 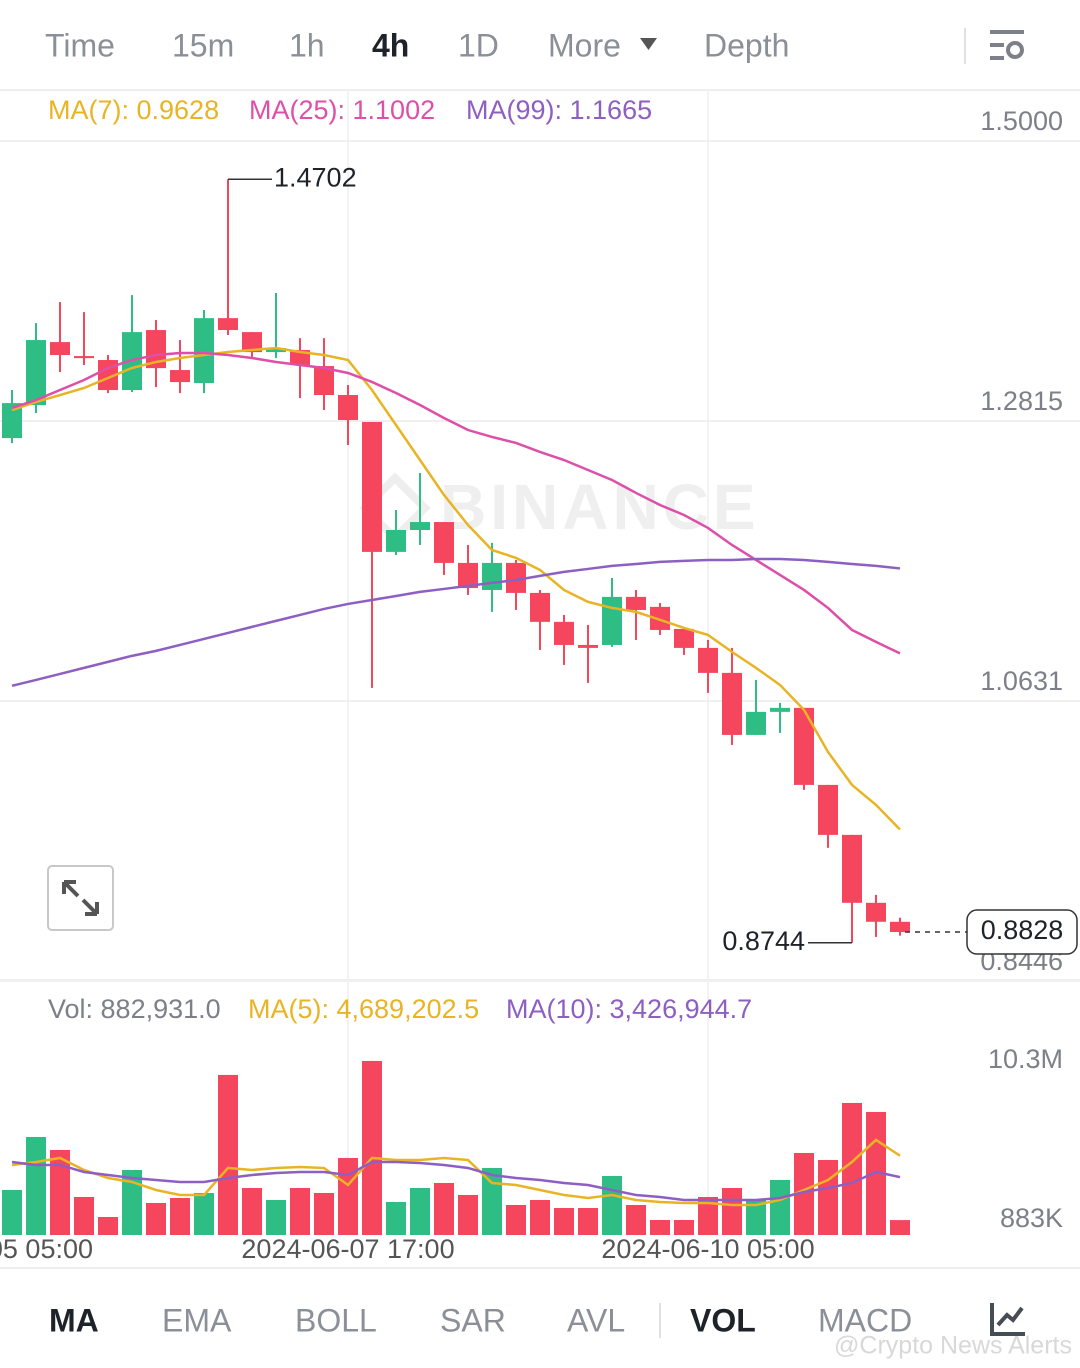 What do you see at coordinates (584, 45) in the screenshot?
I see `tab: More` at bounding box center [584, 45].